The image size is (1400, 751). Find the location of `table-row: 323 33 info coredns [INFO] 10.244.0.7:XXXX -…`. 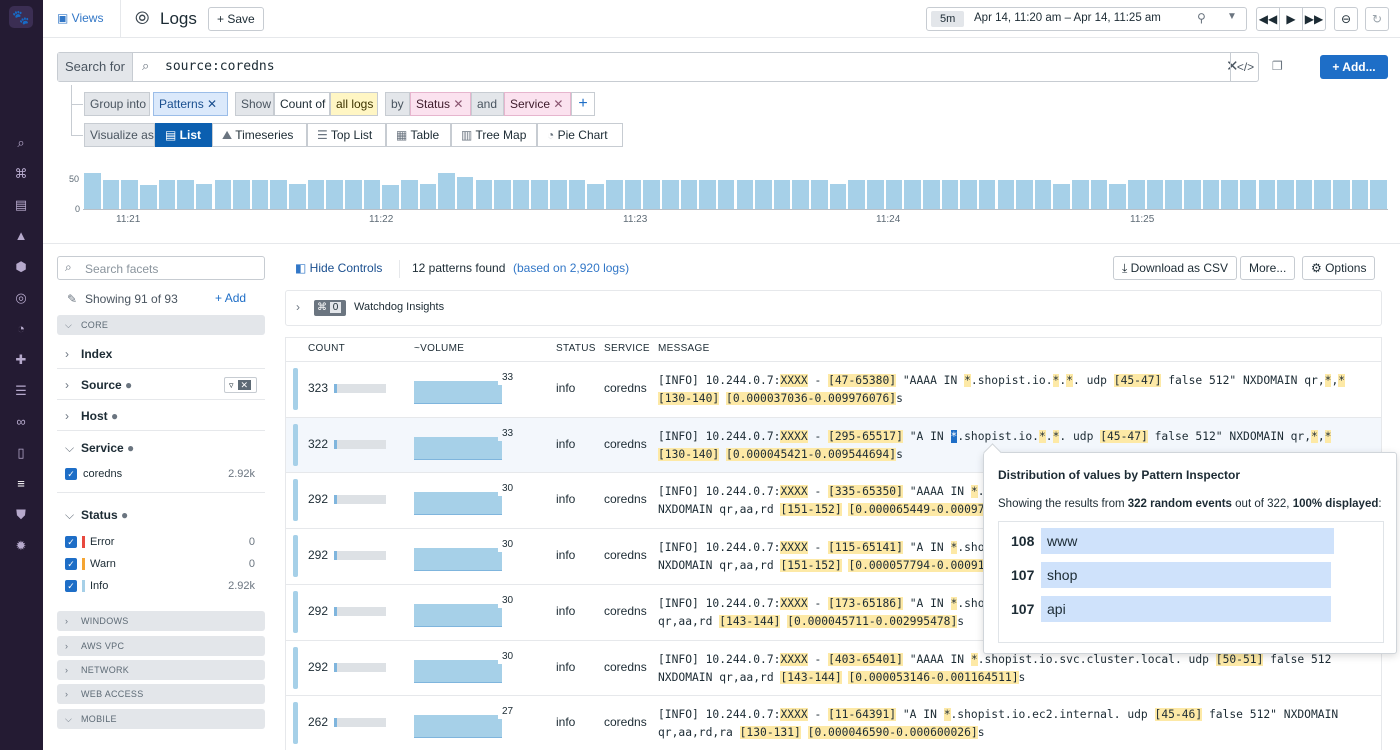

table-row: 323 33 info coredns [INFO] 10.244.0.7:XXXX -… is located at coordinates (833, 389).